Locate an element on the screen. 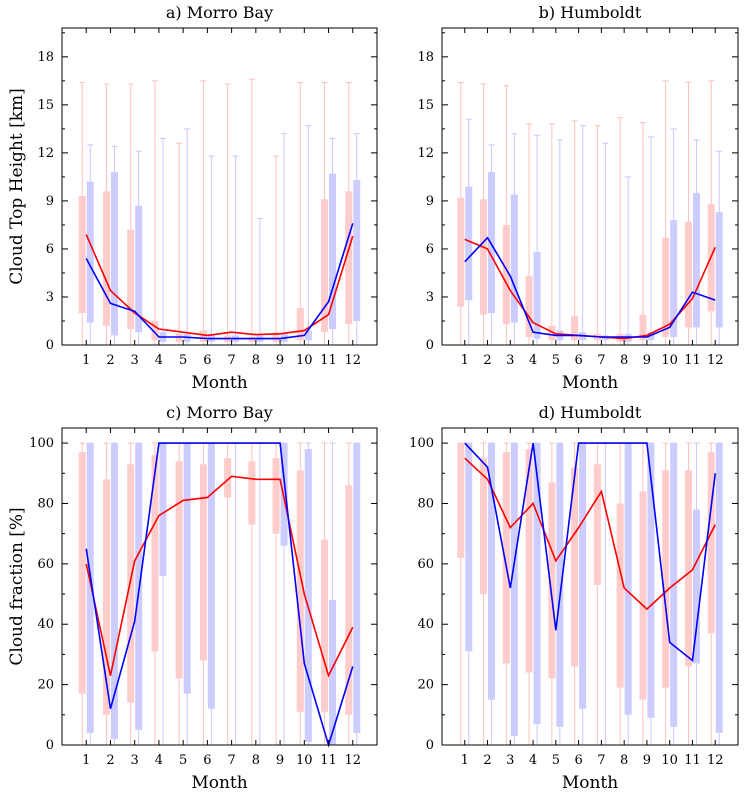 This screenshot has width=753, height=798. x-tick-label: 7 is located at coordinates (601, 760).